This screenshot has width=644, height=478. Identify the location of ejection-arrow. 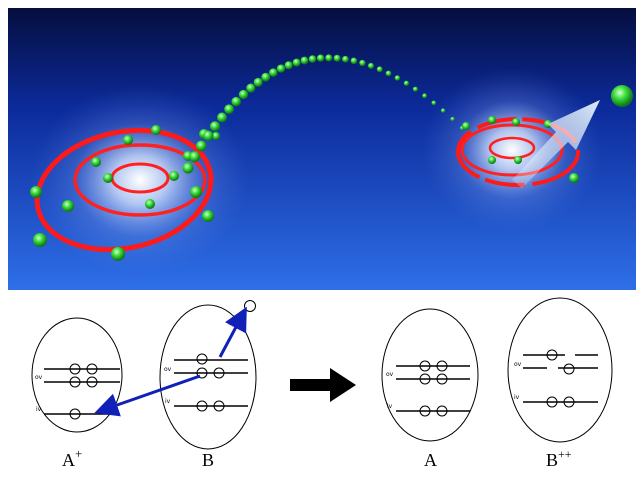
(556, 144).